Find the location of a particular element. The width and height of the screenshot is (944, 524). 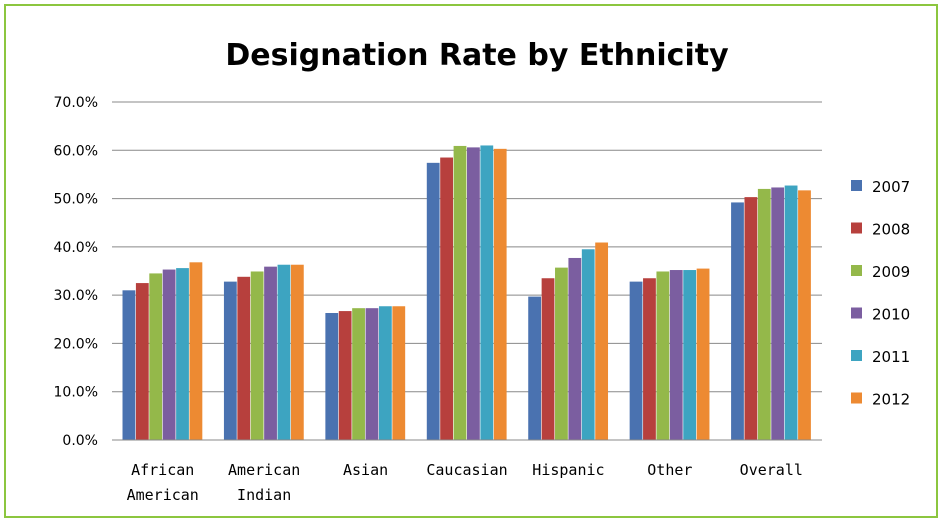

y-tick-label: 70.0% is located at coordinates (76, 103).